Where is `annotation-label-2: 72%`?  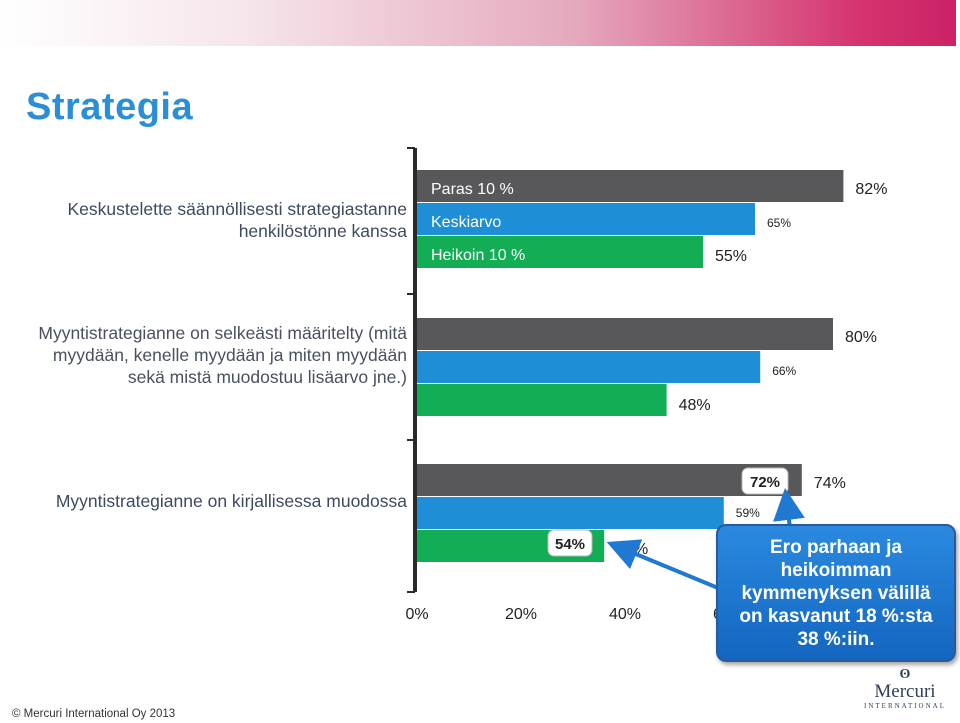 annotation-label-2: 72% is located at coordinates (765, 482).